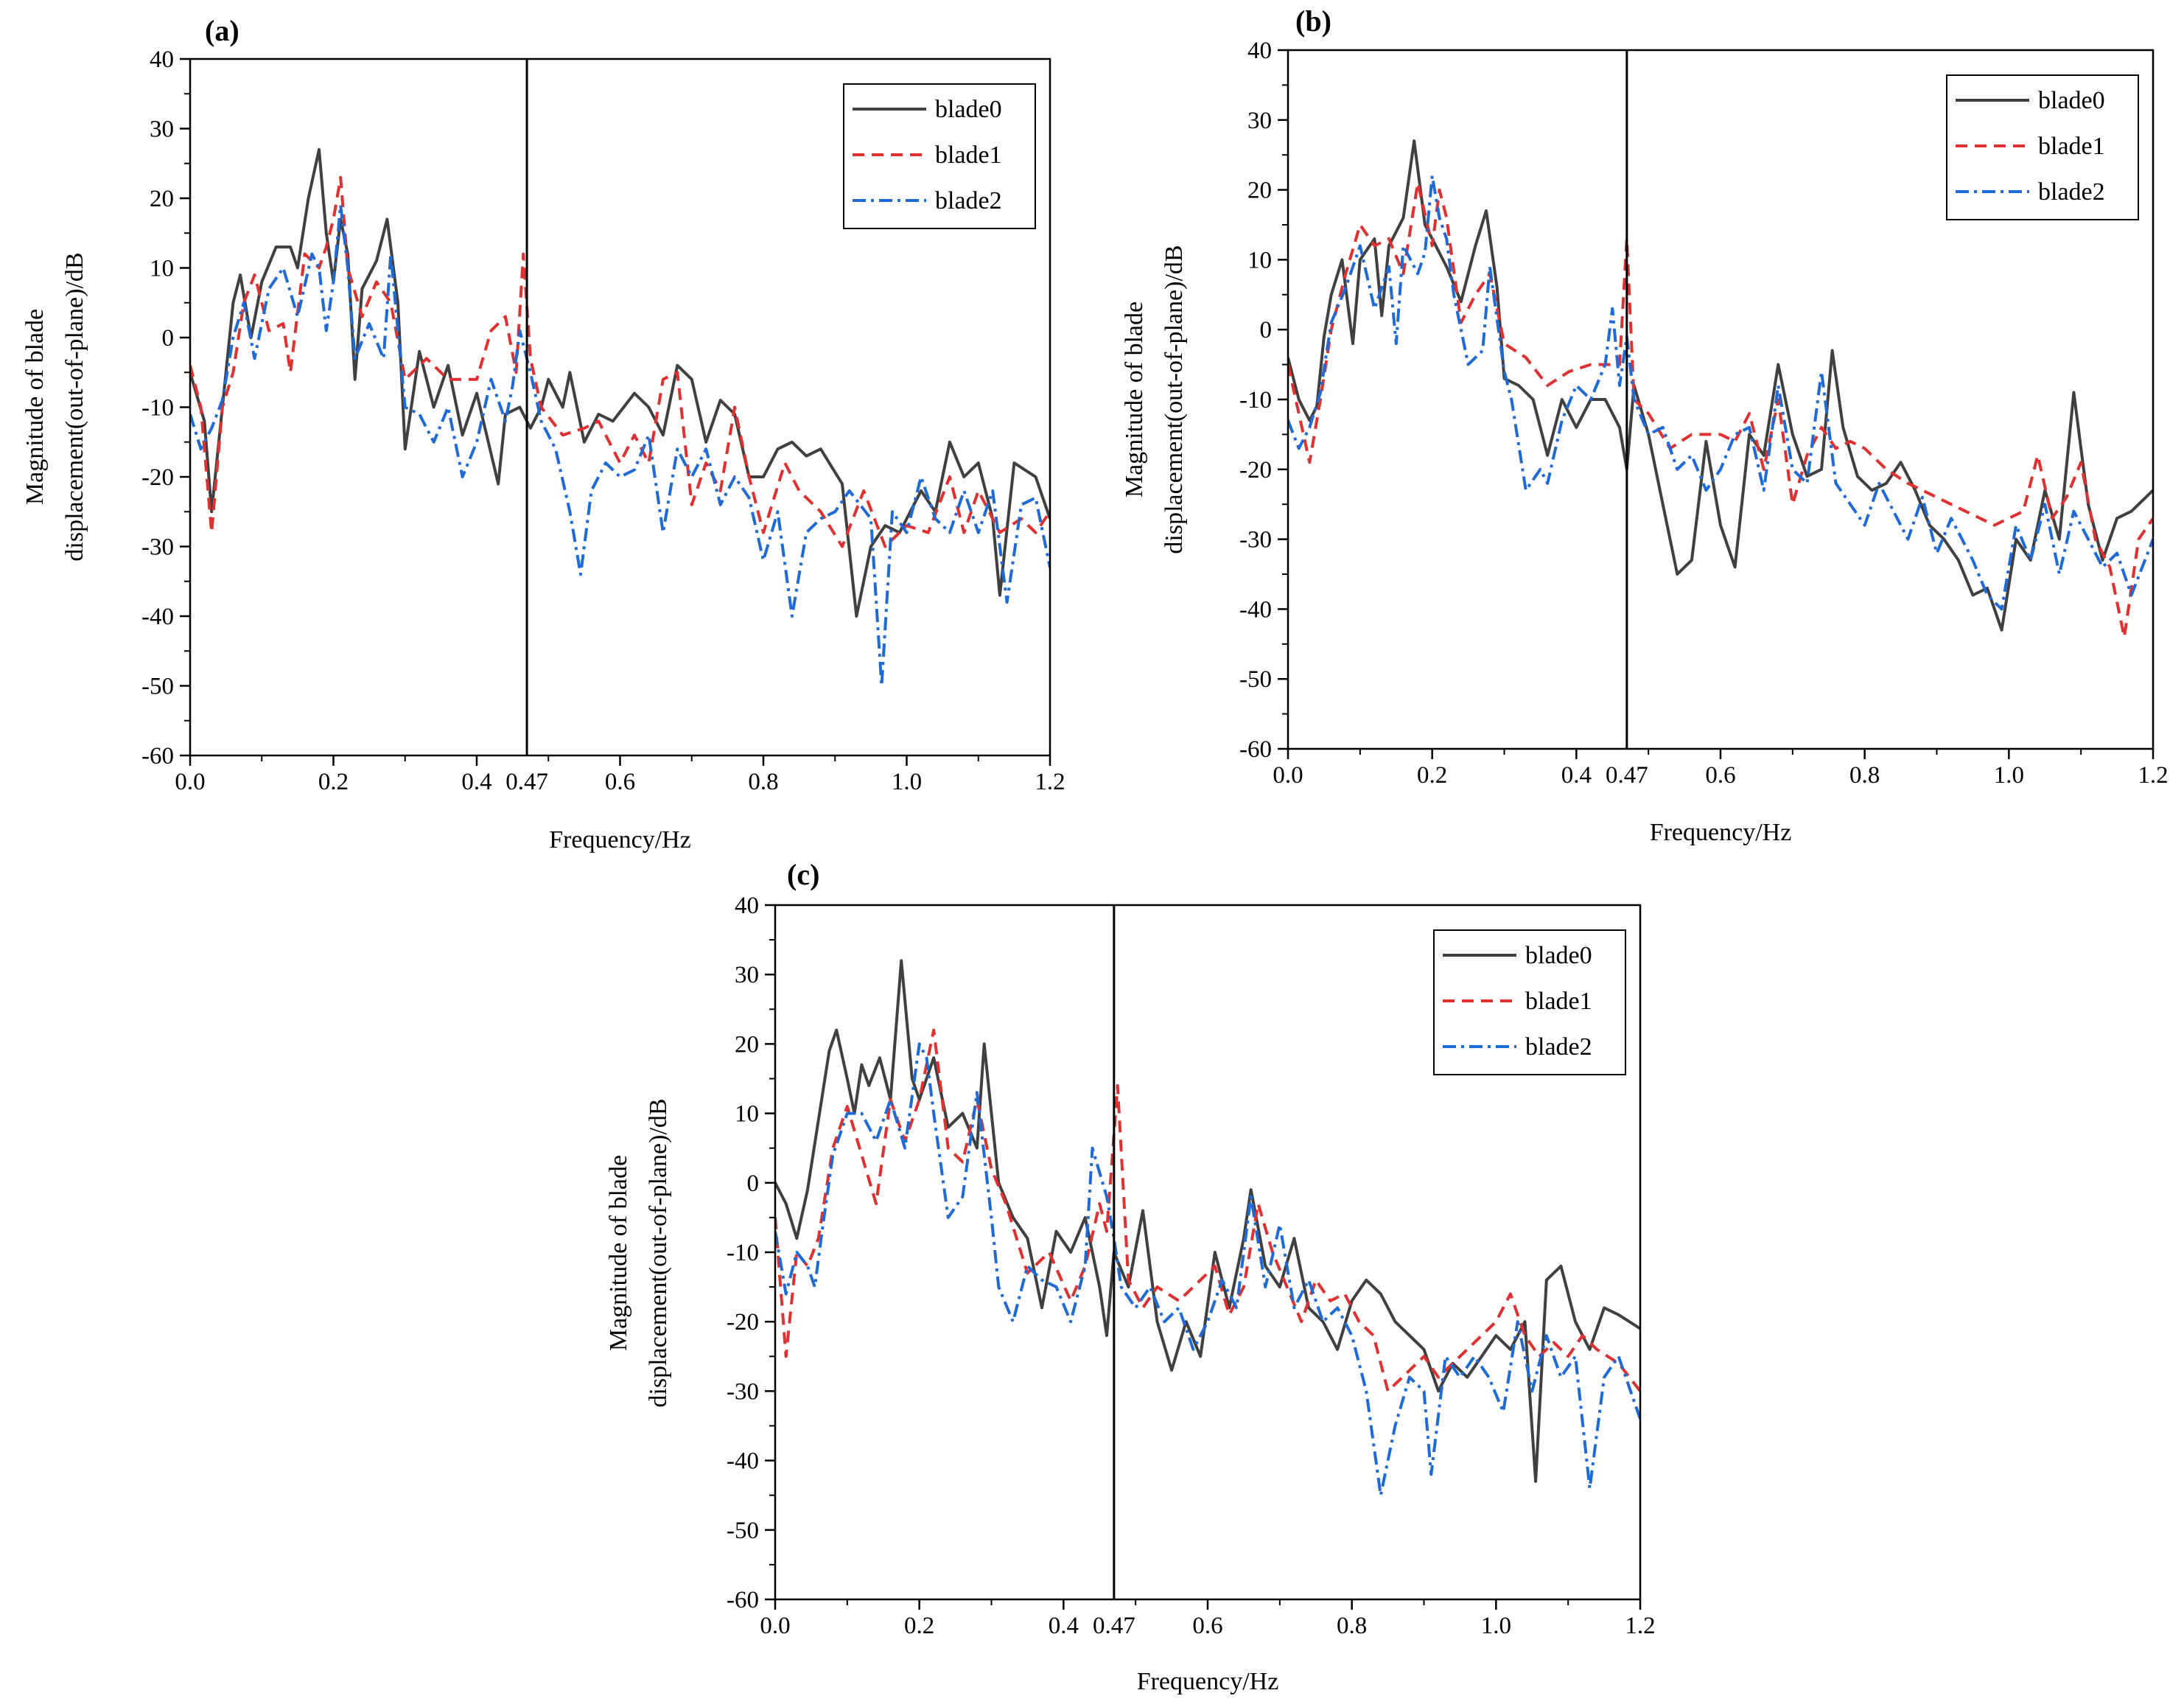  What do you see at coordinates (222, 30) in the screenshot?
I see `panel-label: (a)` at bounding box center [222, 30].